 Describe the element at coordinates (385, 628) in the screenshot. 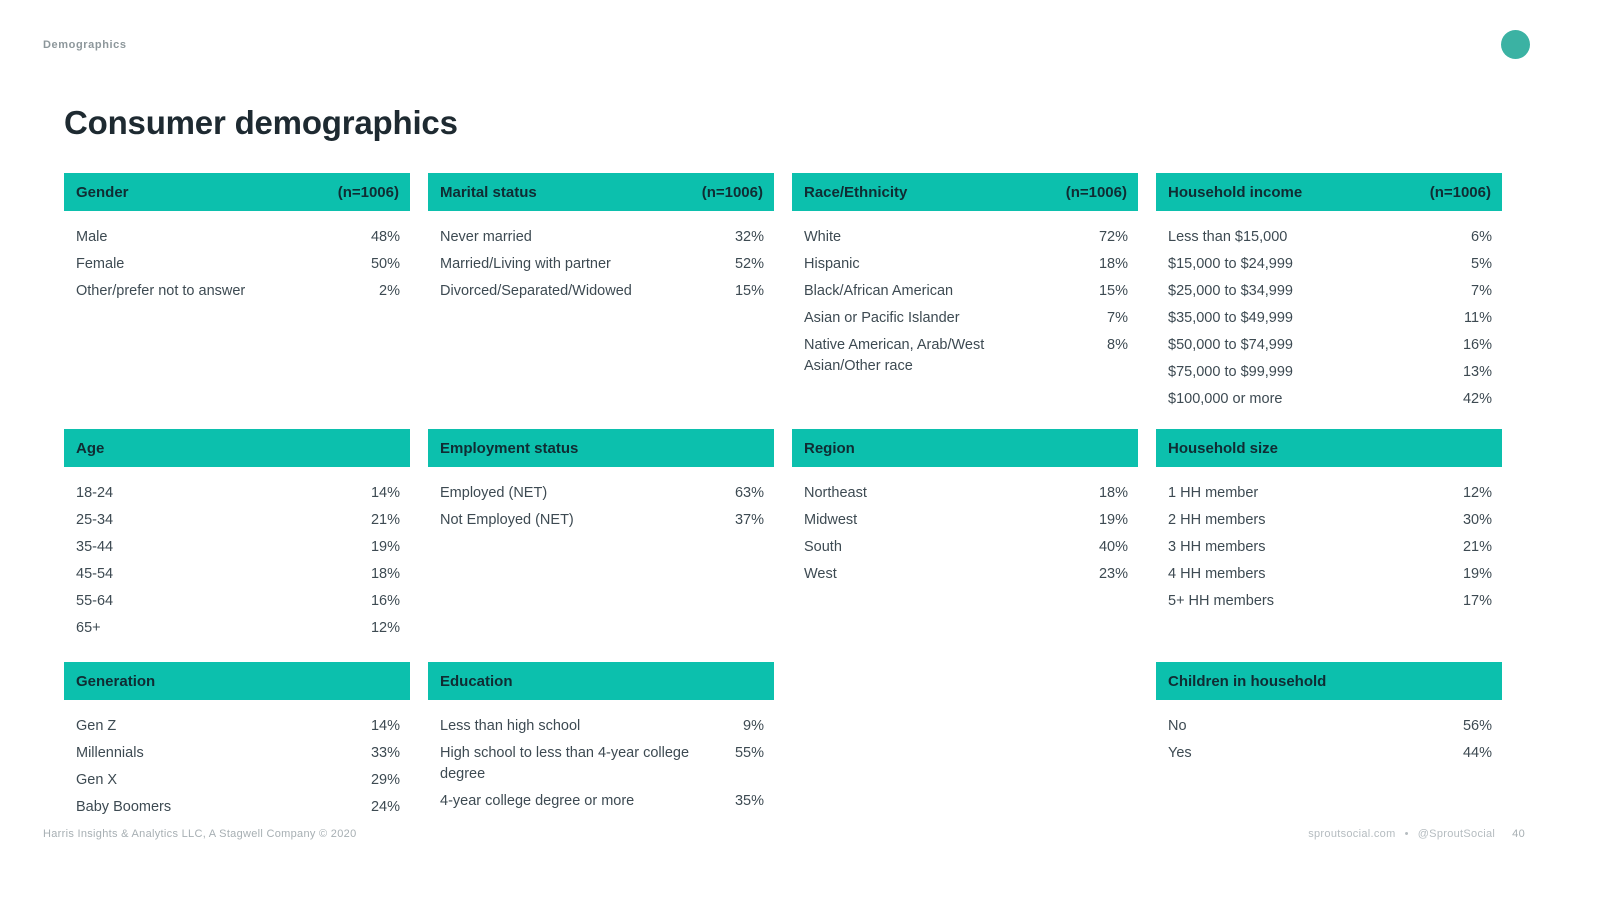

I see `stat-value: 12%` at that location.